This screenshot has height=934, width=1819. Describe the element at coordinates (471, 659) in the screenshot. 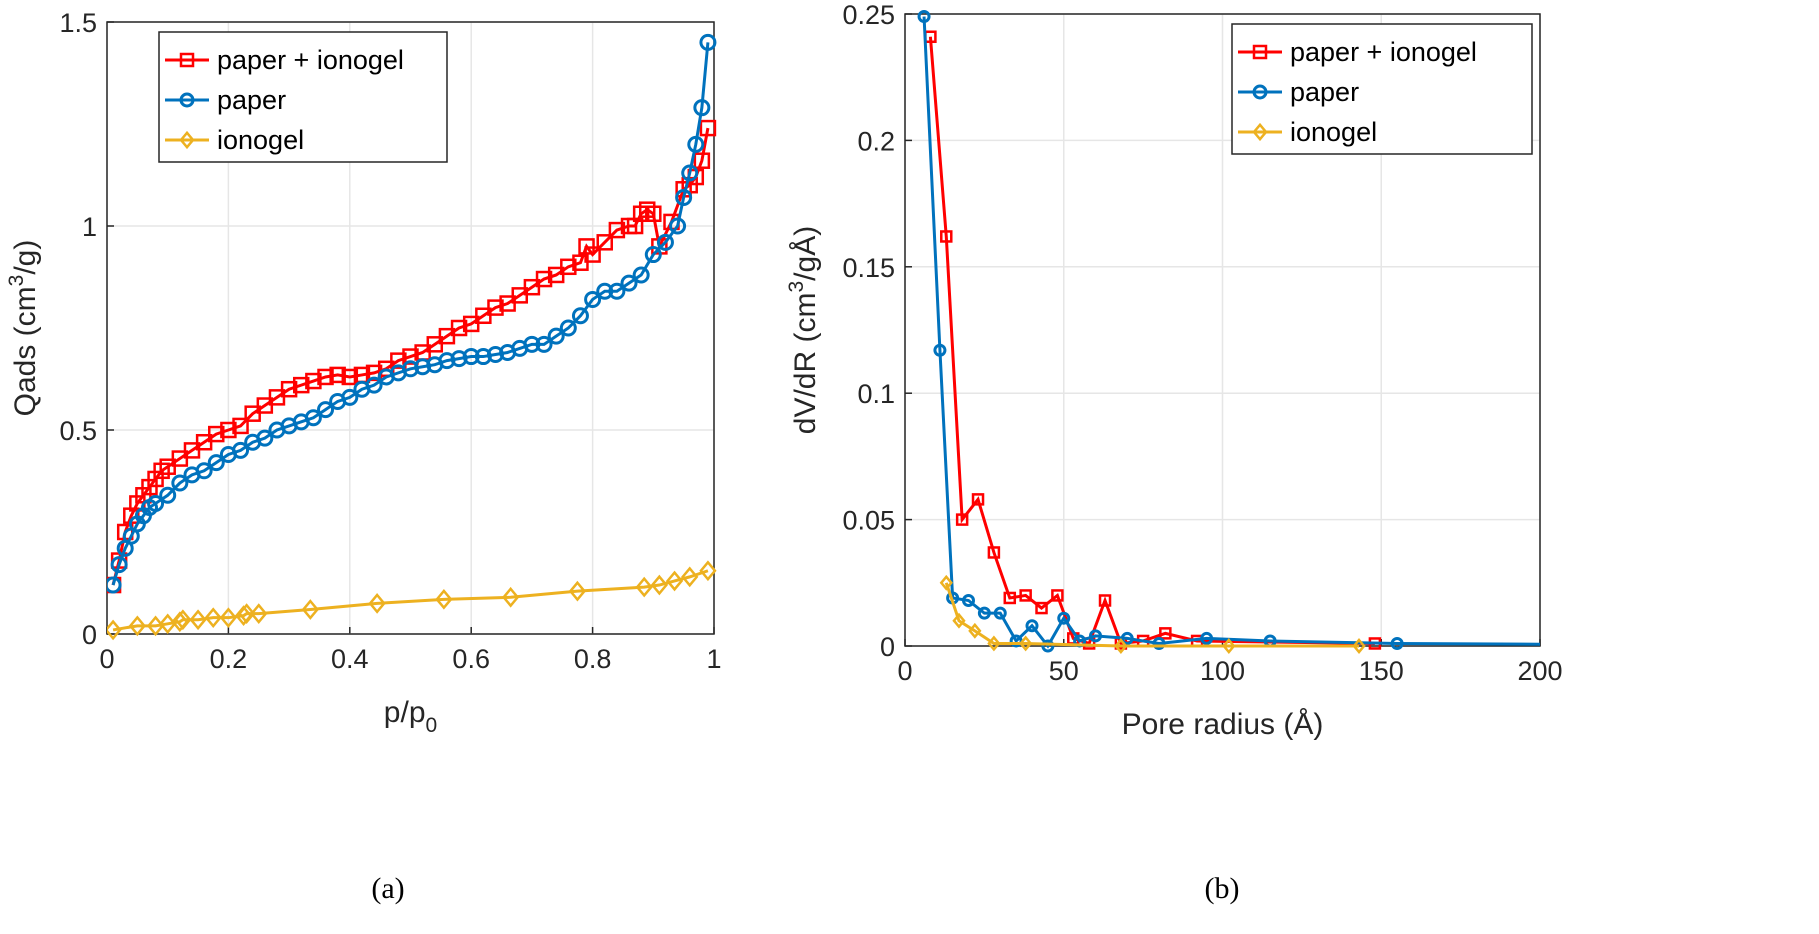

I see `x-tick-label: 0.6` at that location.